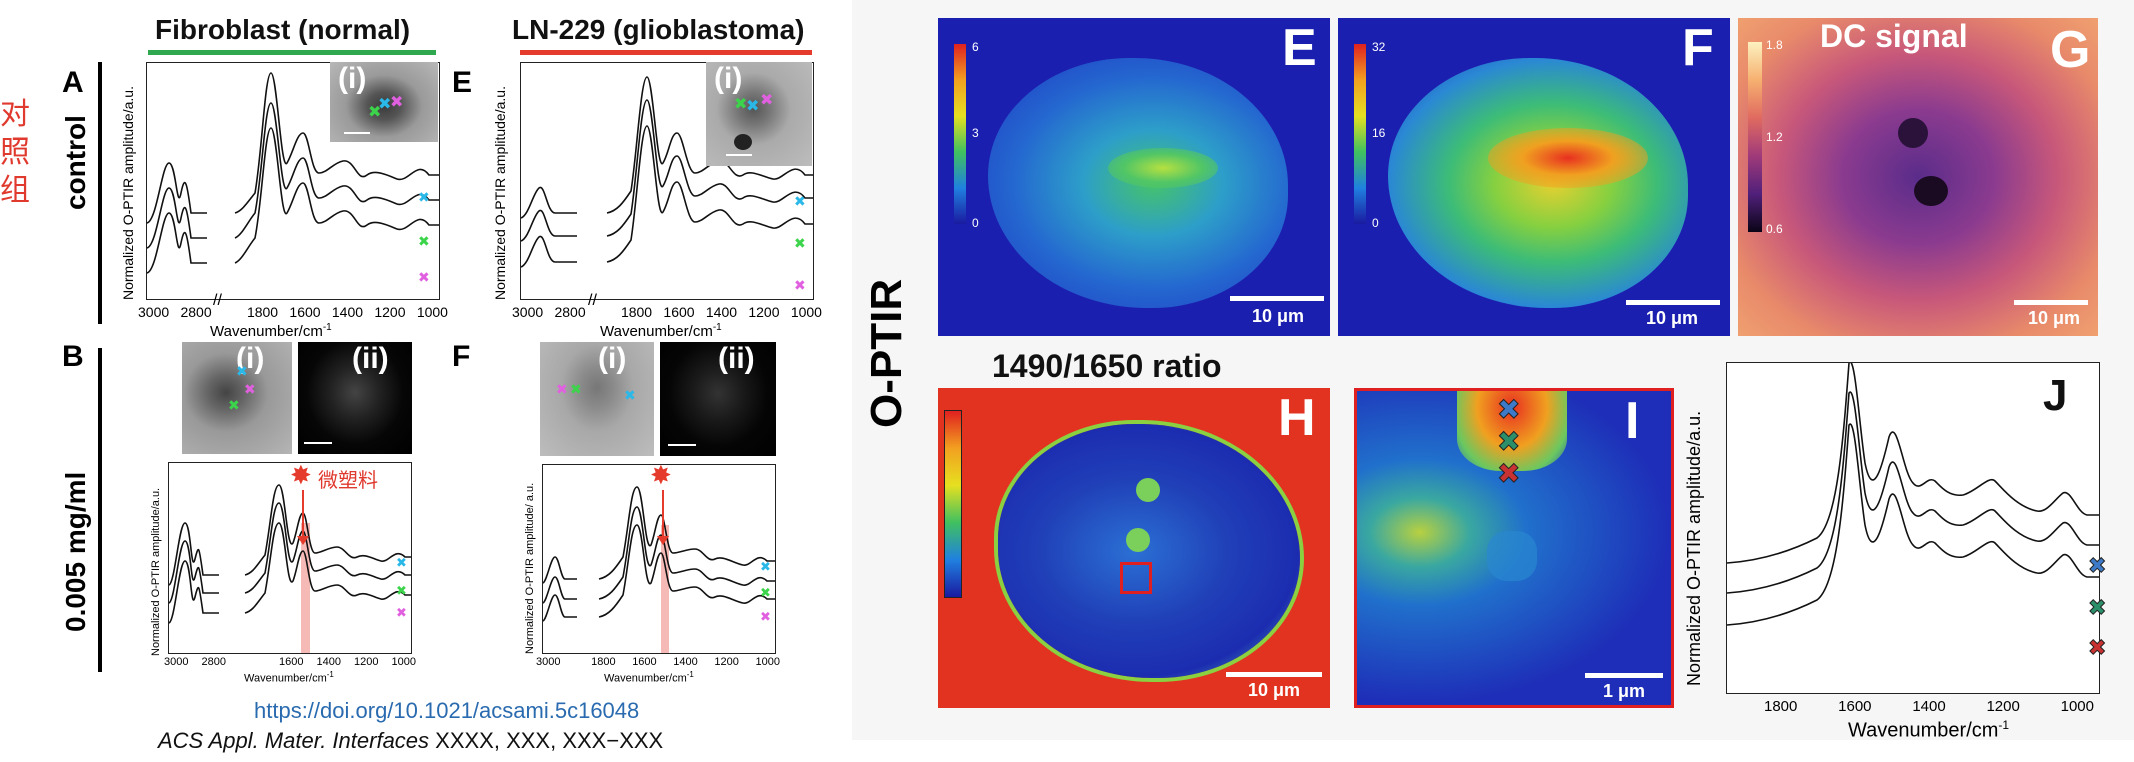  I want to click on panel-letter-B: B, so click(73, 356).